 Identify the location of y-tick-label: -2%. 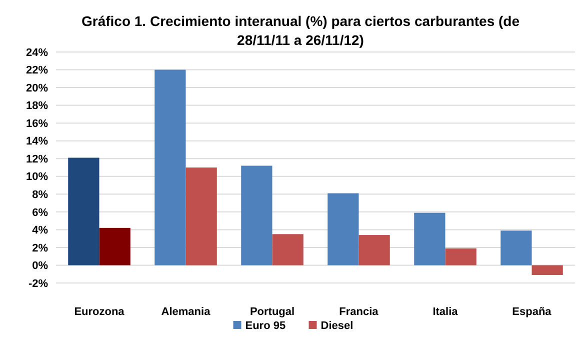
(38, 284).